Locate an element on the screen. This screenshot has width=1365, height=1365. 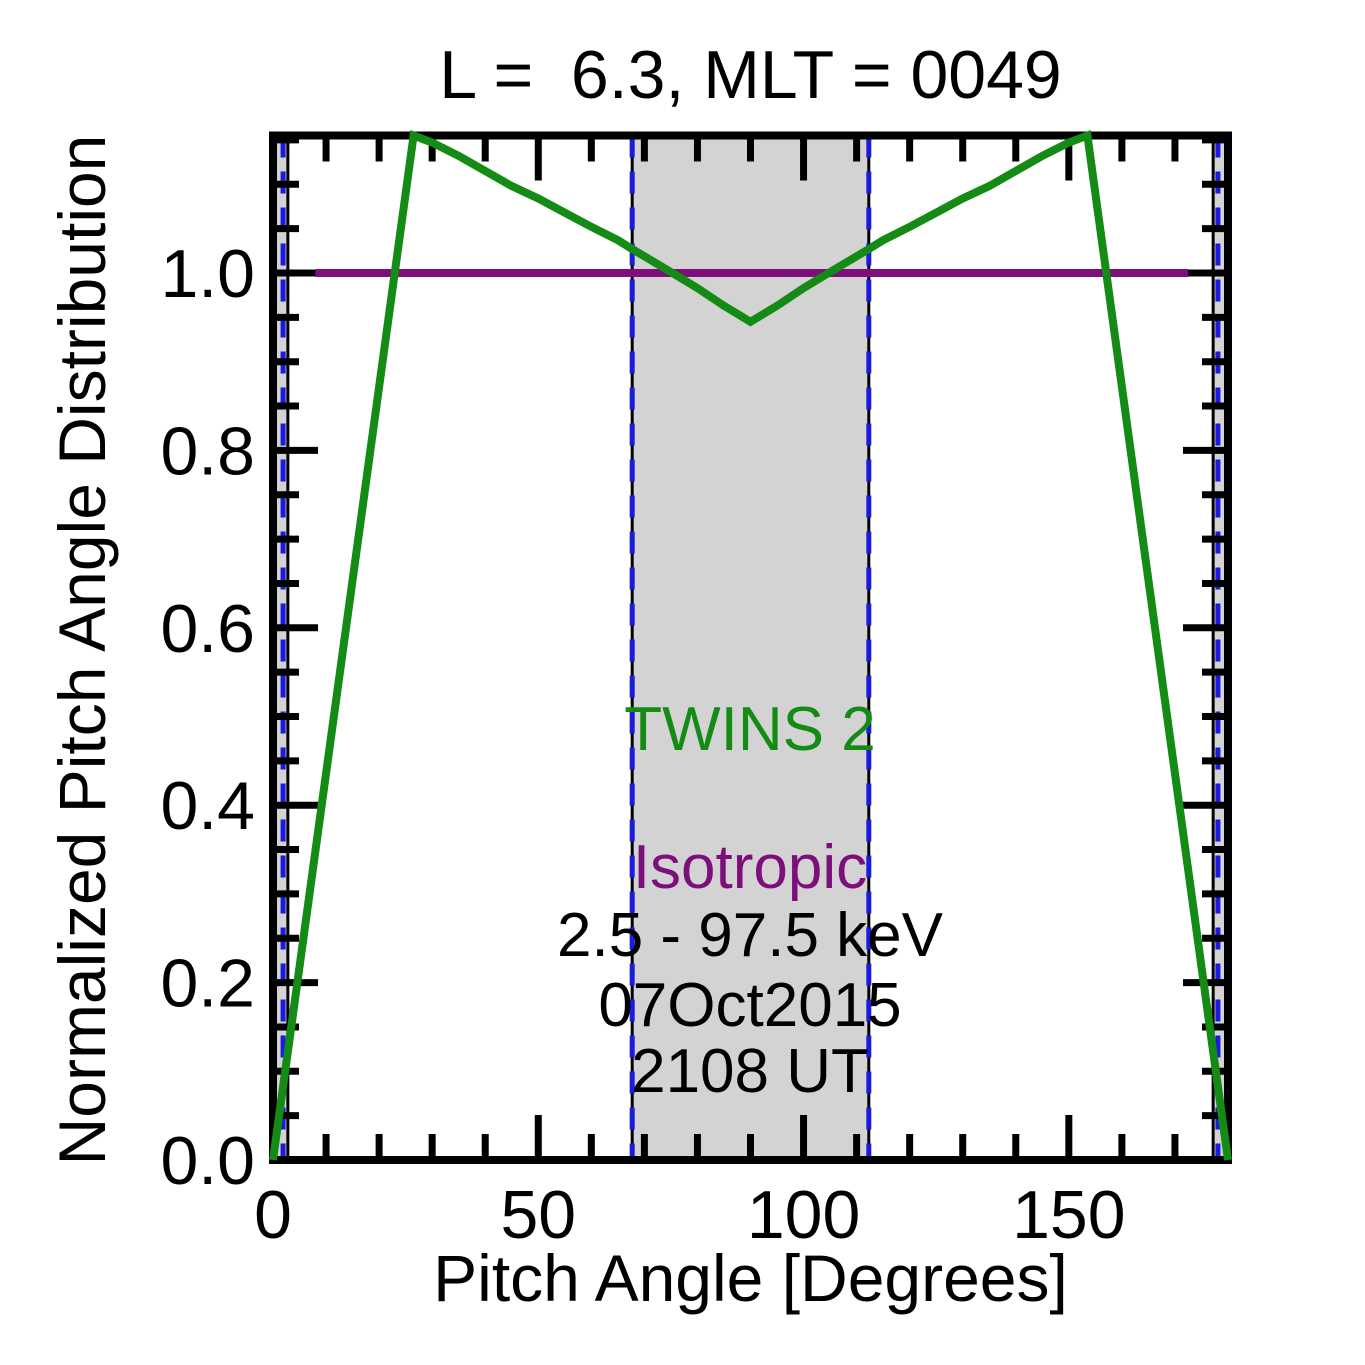
x-tick-label: 150 is located at coordinates (1068, 1215).